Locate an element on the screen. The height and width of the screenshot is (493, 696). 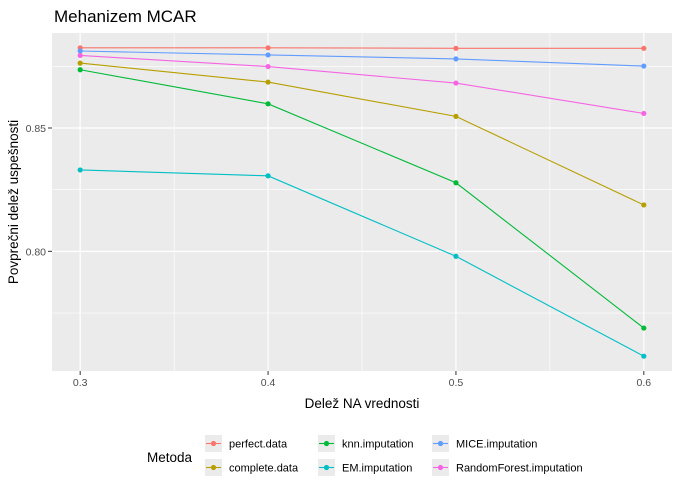
legend-label: complete.data is located at coordinates (264, 469).